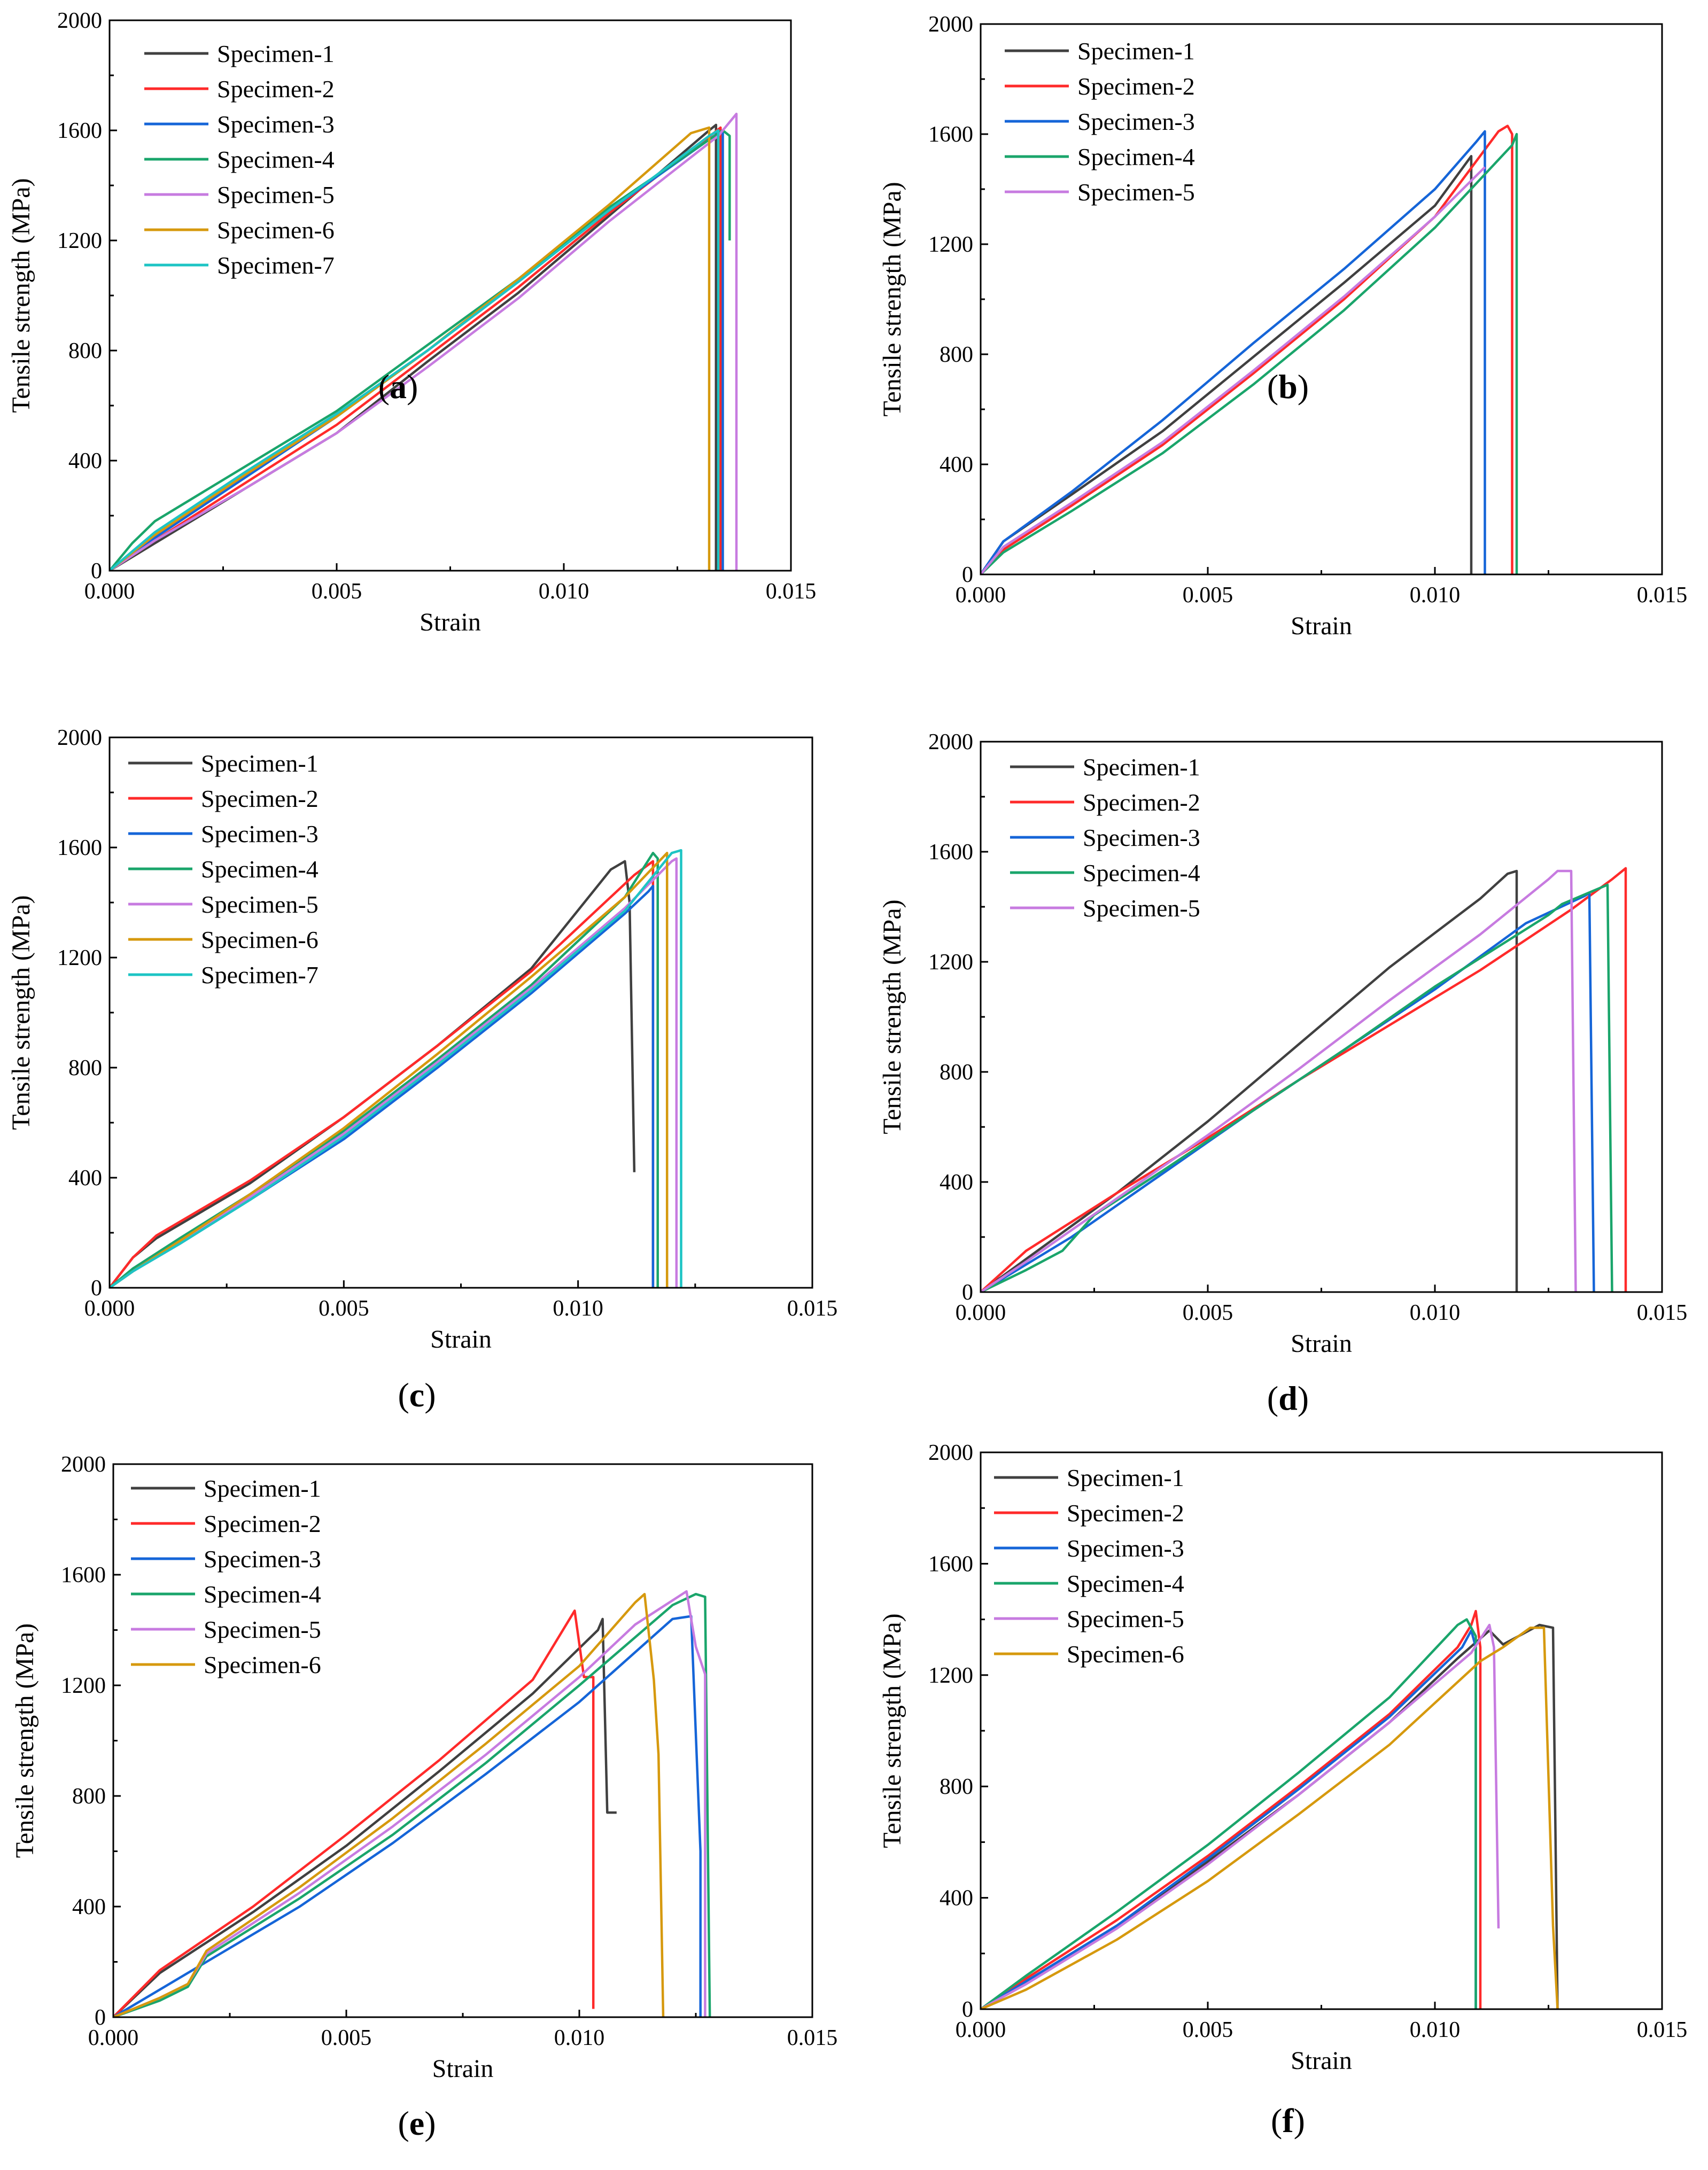 This screenshot has height=2170, width=1708. I want to click on panel-letter: d, so click(1288, 1398).